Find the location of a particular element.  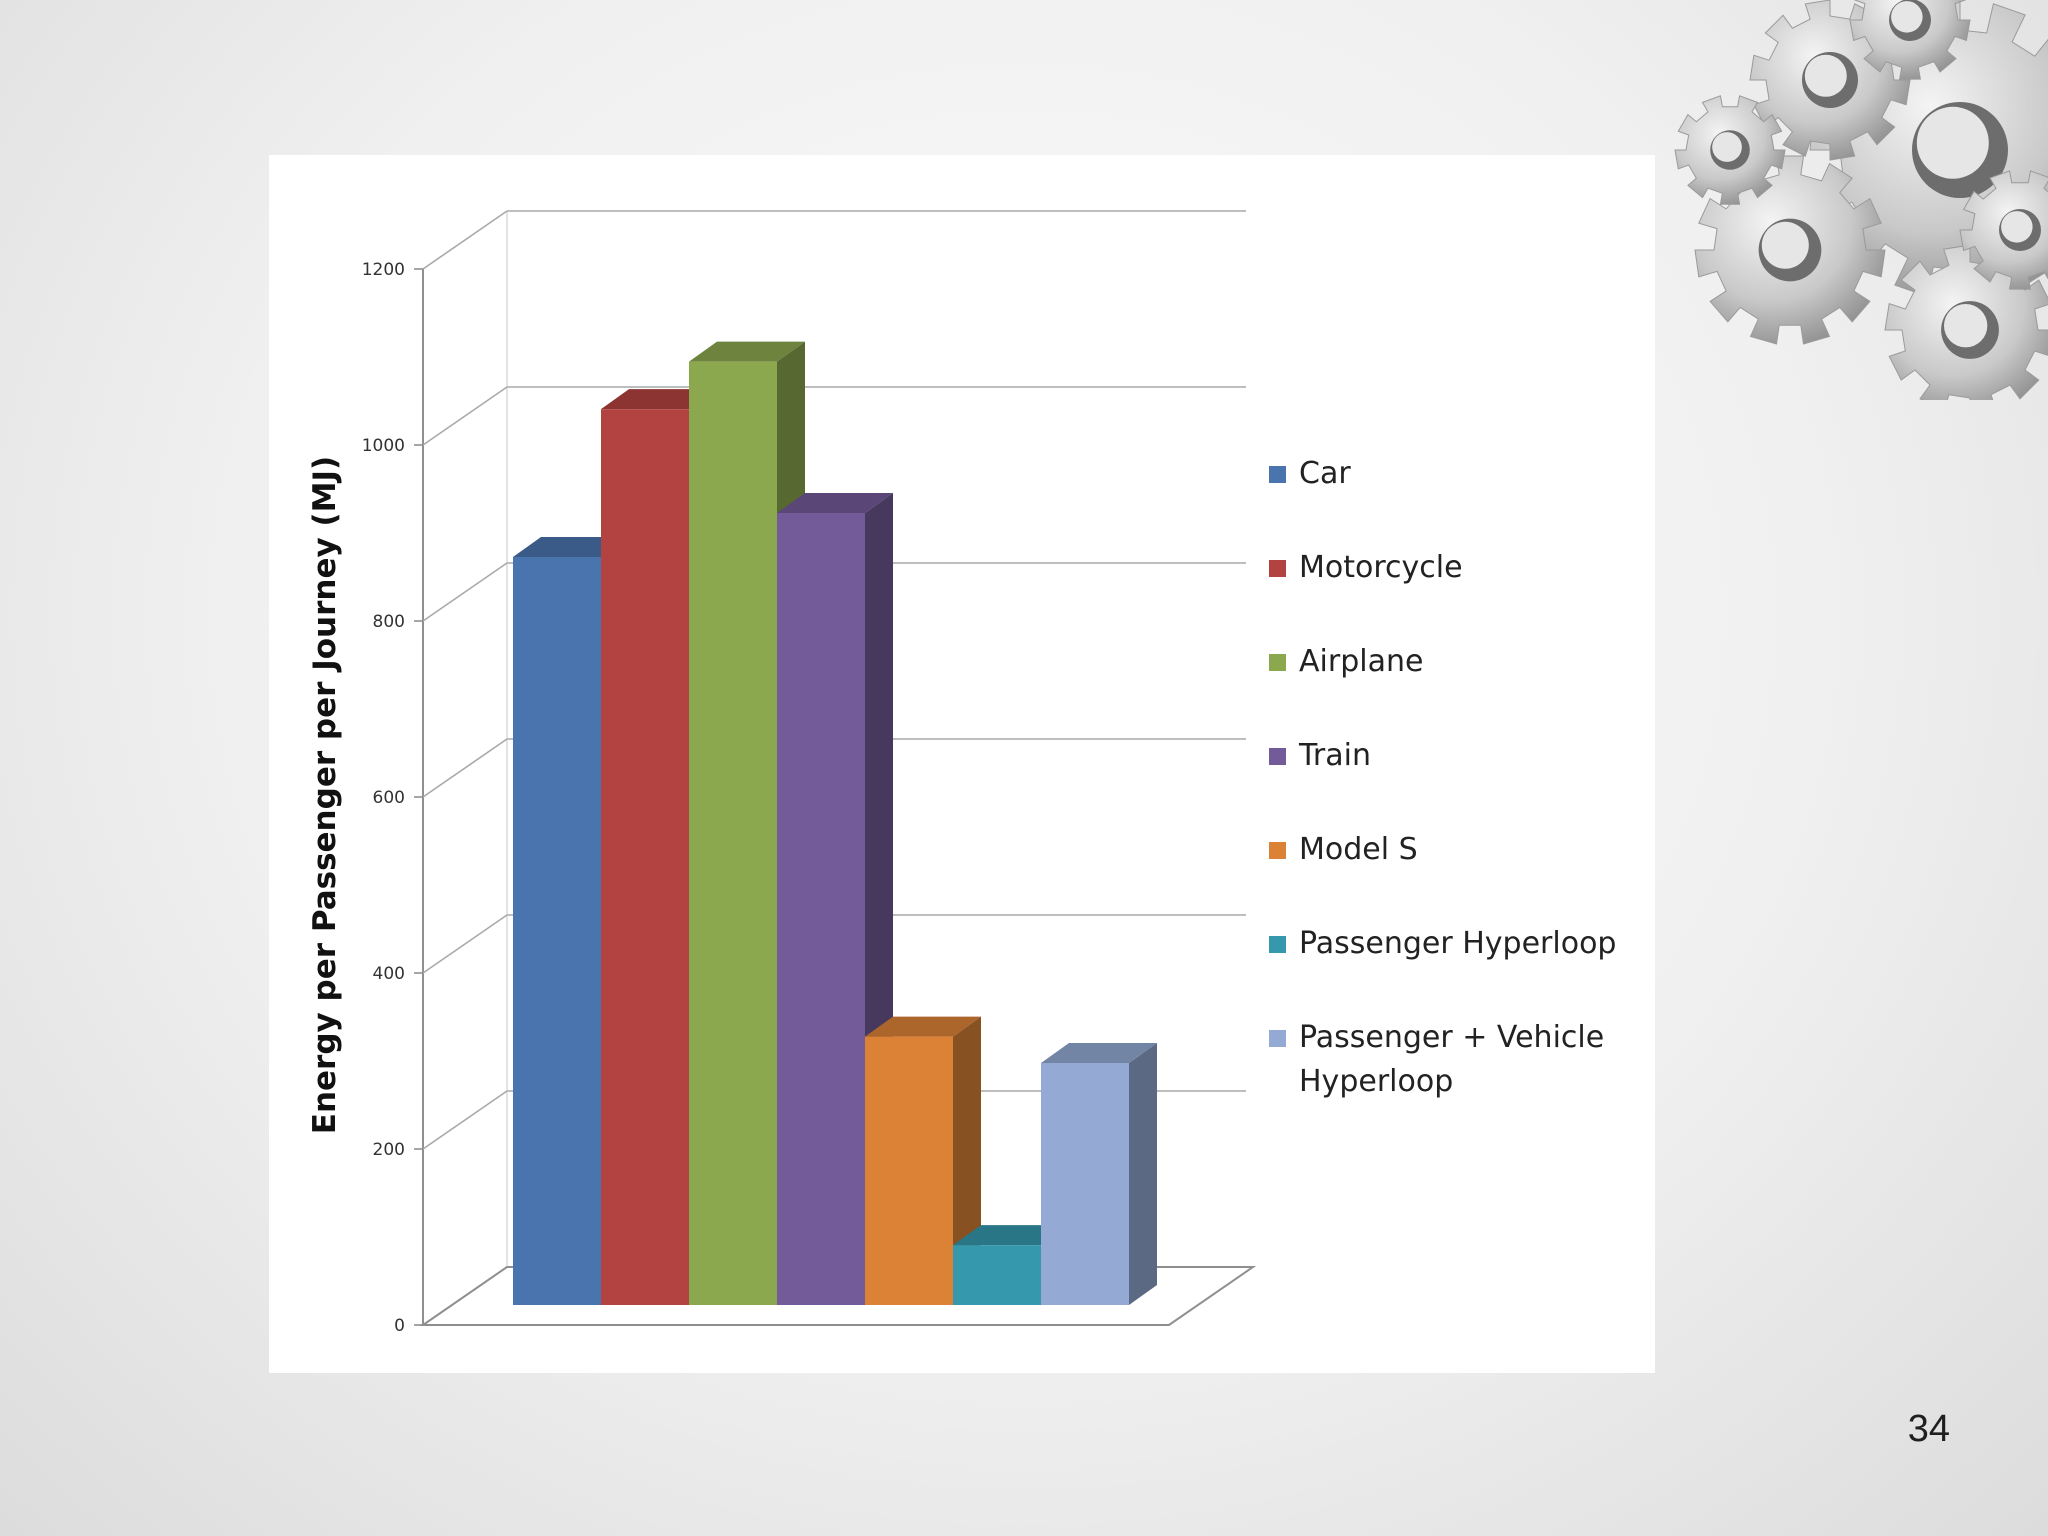

legend-label: Airplane is located at coordinates (1361, 661).